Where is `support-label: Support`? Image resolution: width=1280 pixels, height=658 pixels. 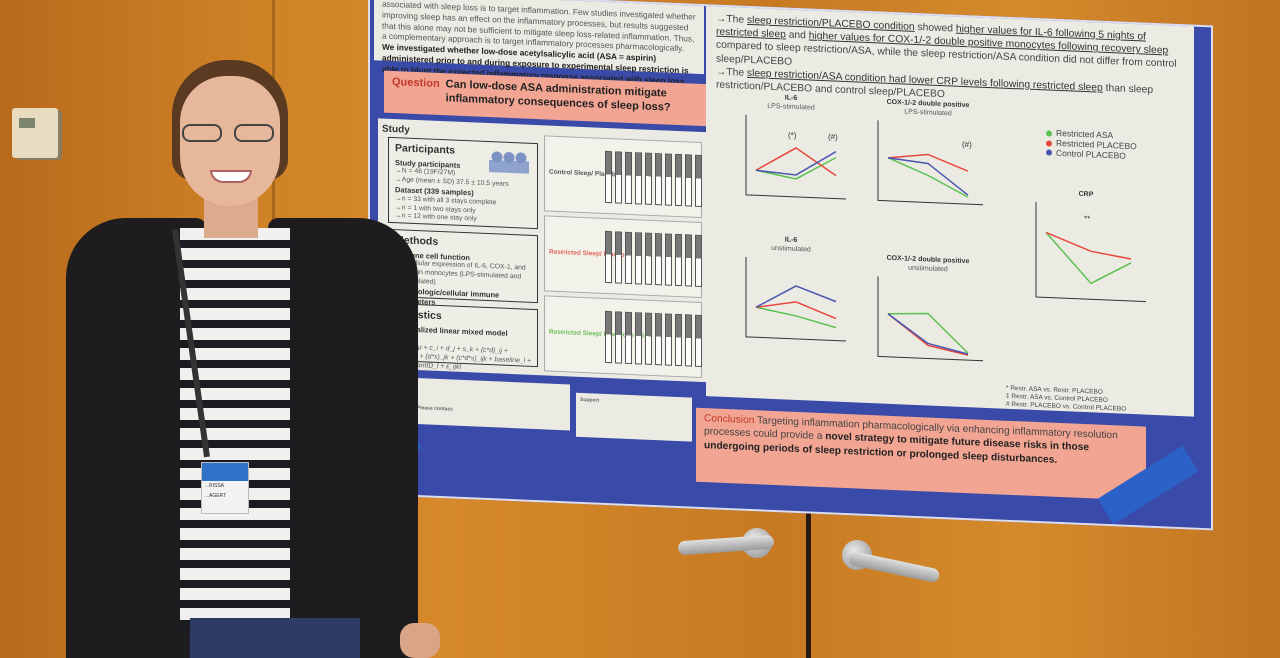 support-label: Support is located at coordinates (590, 400).